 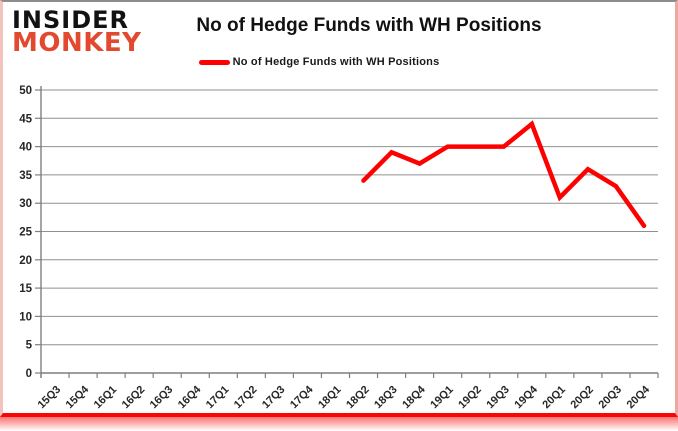 I want to click on svg-text: 17Q3, so click(x=274, y=398).